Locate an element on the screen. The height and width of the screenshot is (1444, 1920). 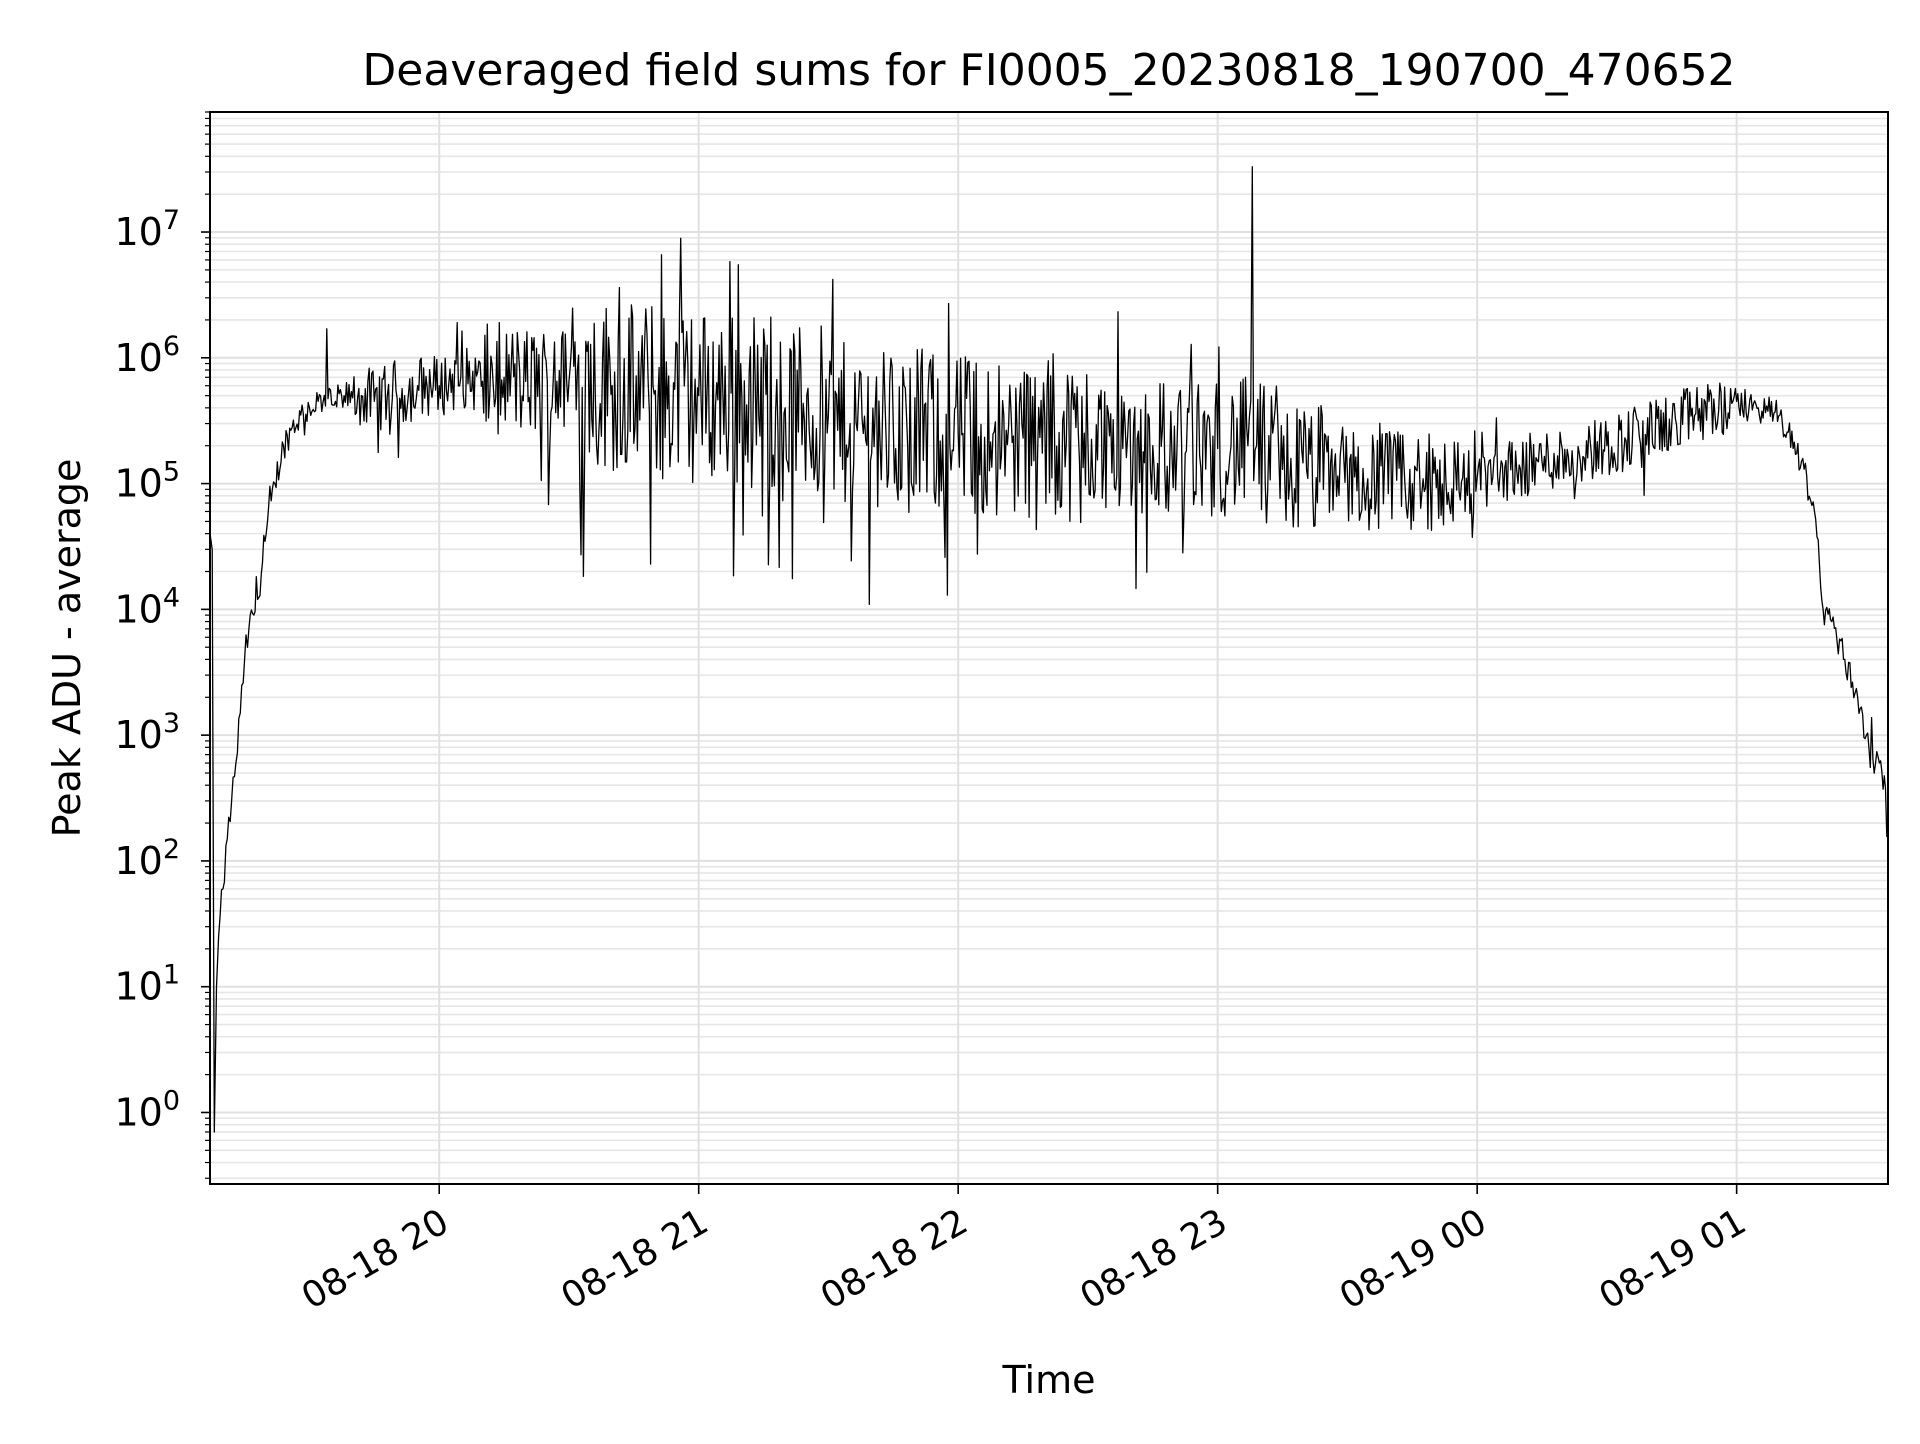
y-tick-label: 103 is located at coordinates (147, 732).